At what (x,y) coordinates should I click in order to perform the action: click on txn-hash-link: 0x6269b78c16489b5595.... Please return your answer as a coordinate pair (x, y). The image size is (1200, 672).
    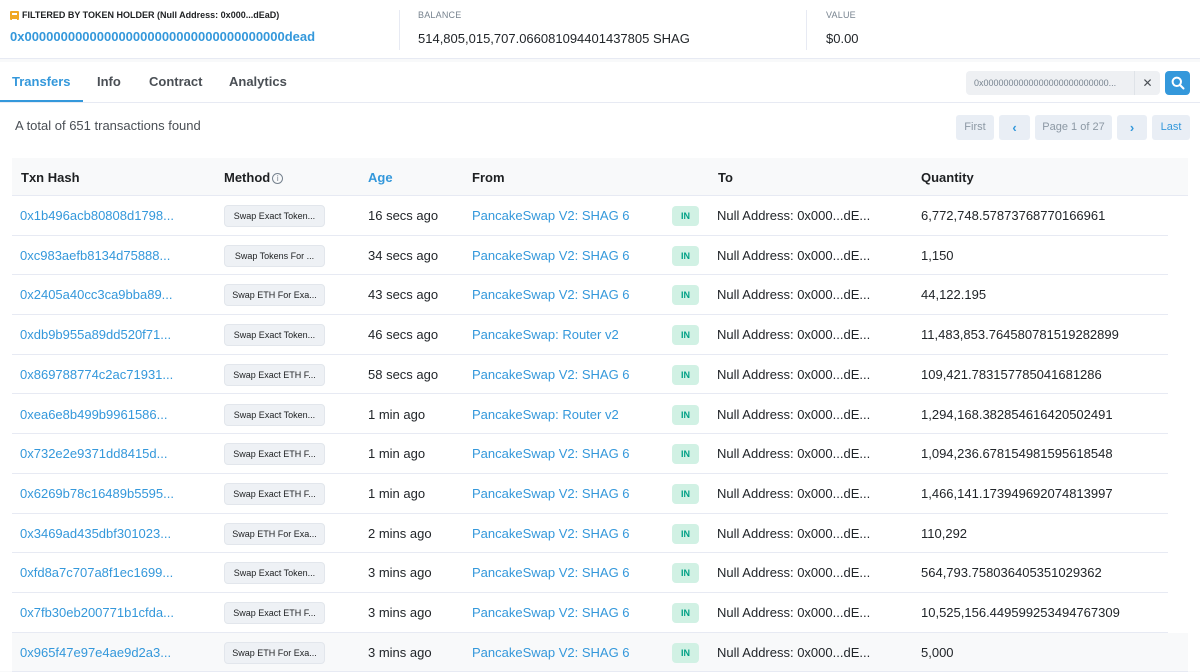
    Looking at the image, I should click on (97, 493).